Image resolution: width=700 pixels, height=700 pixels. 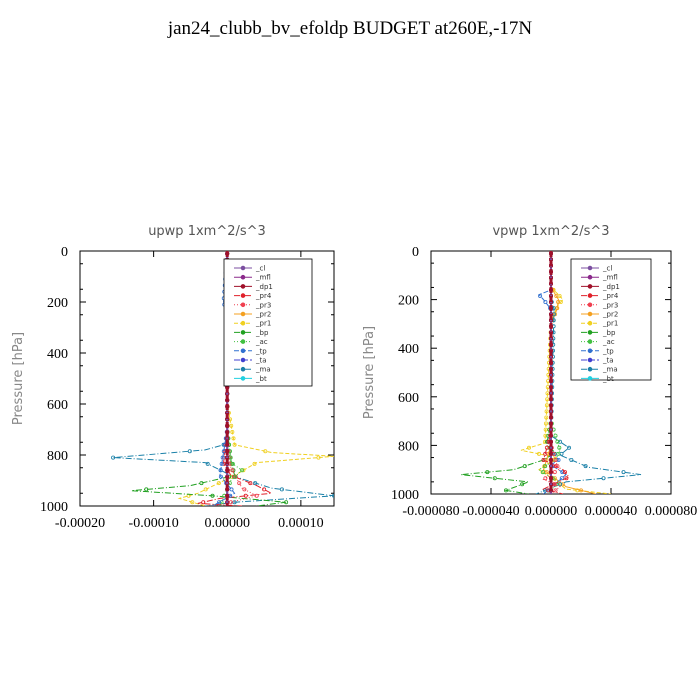 I want to click on y-tick-label: 0, so click(x=415, y=252).